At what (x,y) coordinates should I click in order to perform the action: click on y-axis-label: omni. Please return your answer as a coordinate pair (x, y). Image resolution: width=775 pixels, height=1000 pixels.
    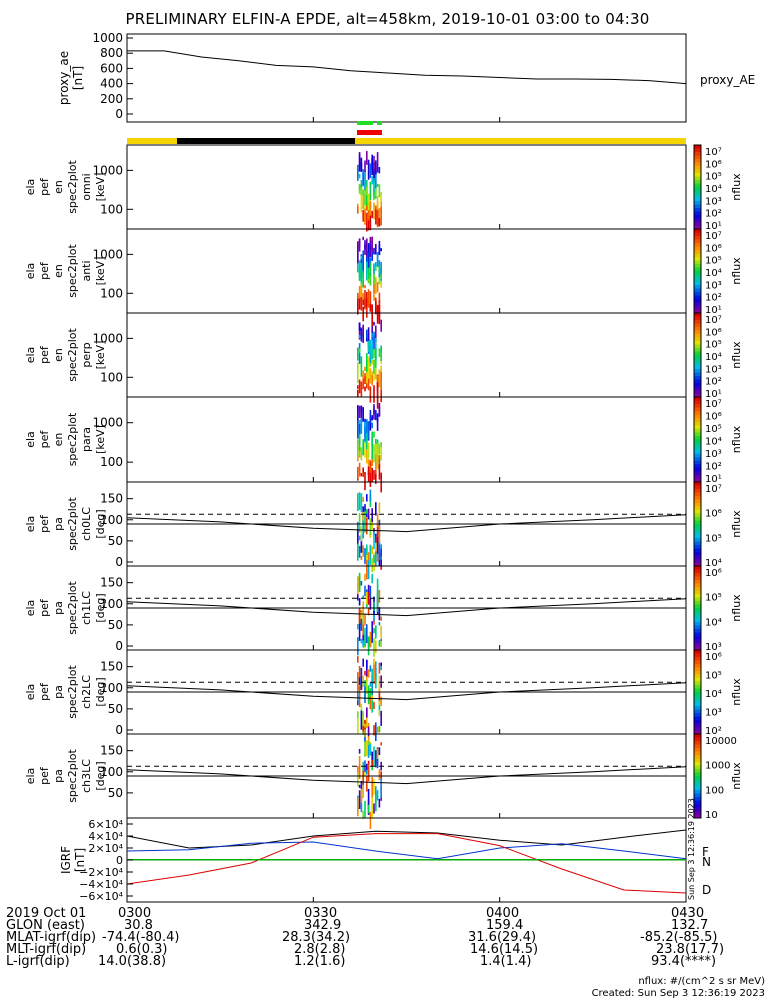
    Looking at the image, I should click on (86, 186).